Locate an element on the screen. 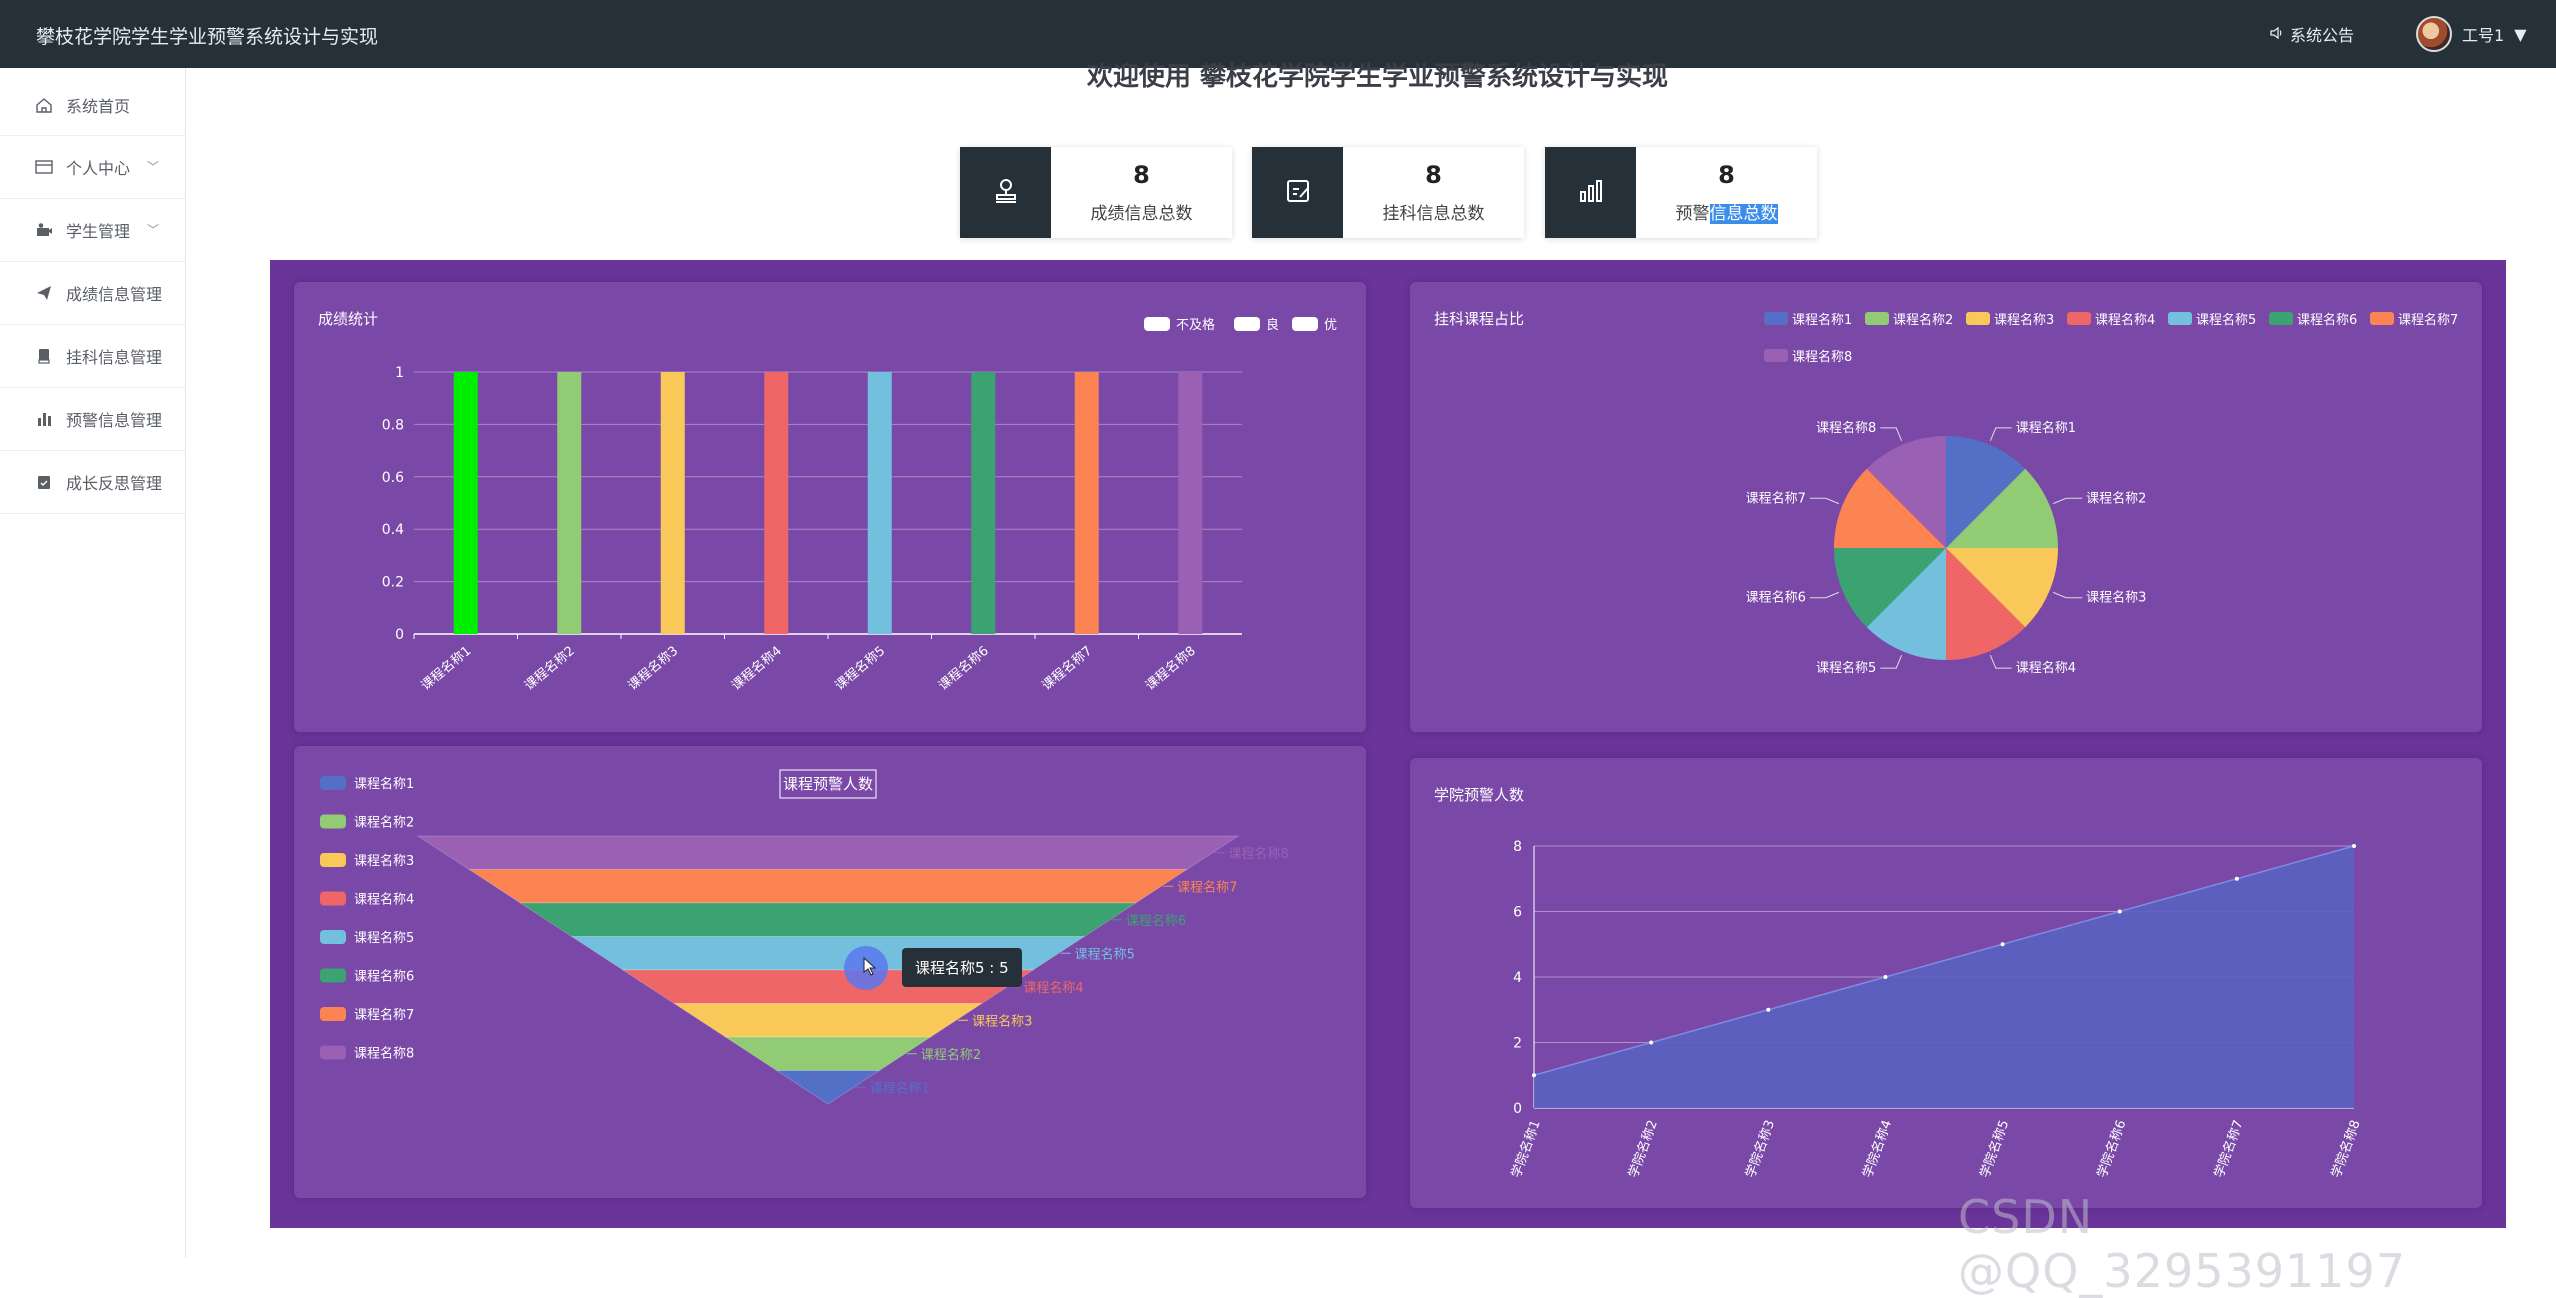 Image resolution: width=2556 pixels, height=1298 pixels. x-tick-label: 课程名称7 is located at coordinates (1067, 668).